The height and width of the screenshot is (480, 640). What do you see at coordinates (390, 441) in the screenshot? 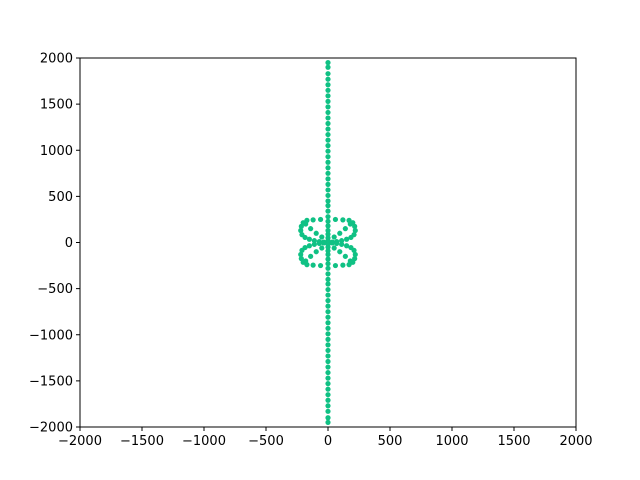
I see `x-tick-label: 500` at bounding box center [390, 441].